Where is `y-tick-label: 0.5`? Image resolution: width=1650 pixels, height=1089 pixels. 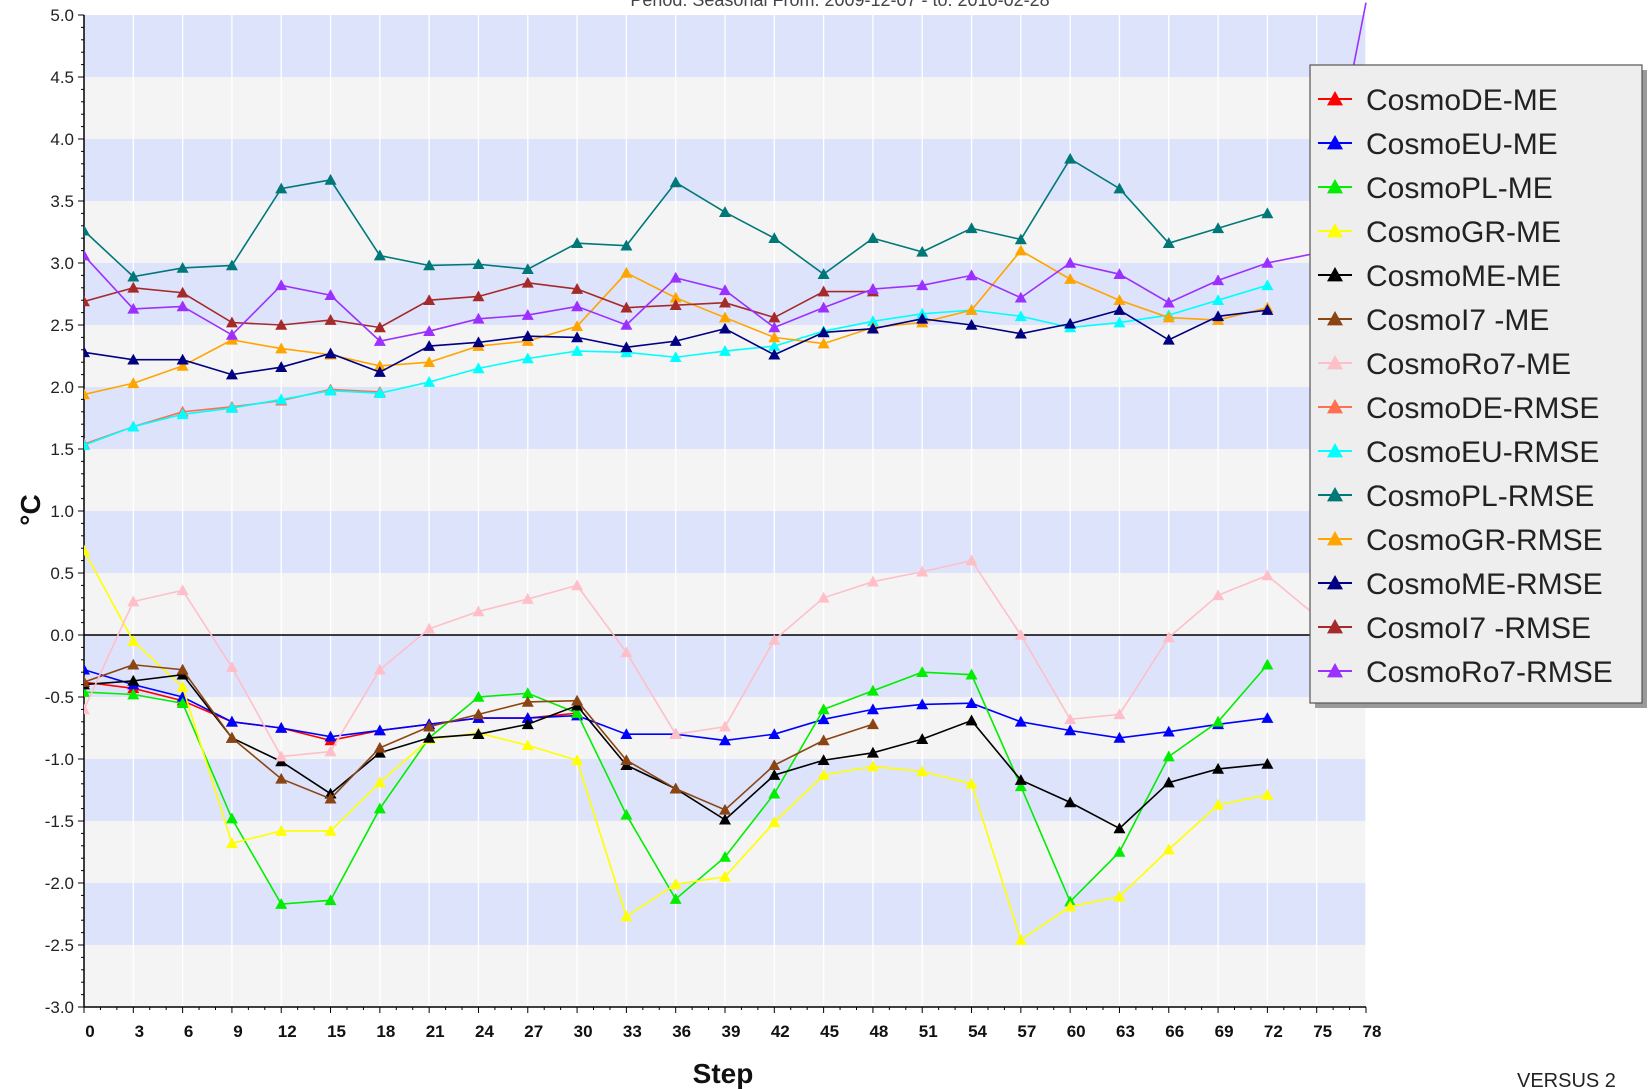
y-tick-label: 0.5 is located at coordinates (62, 573).